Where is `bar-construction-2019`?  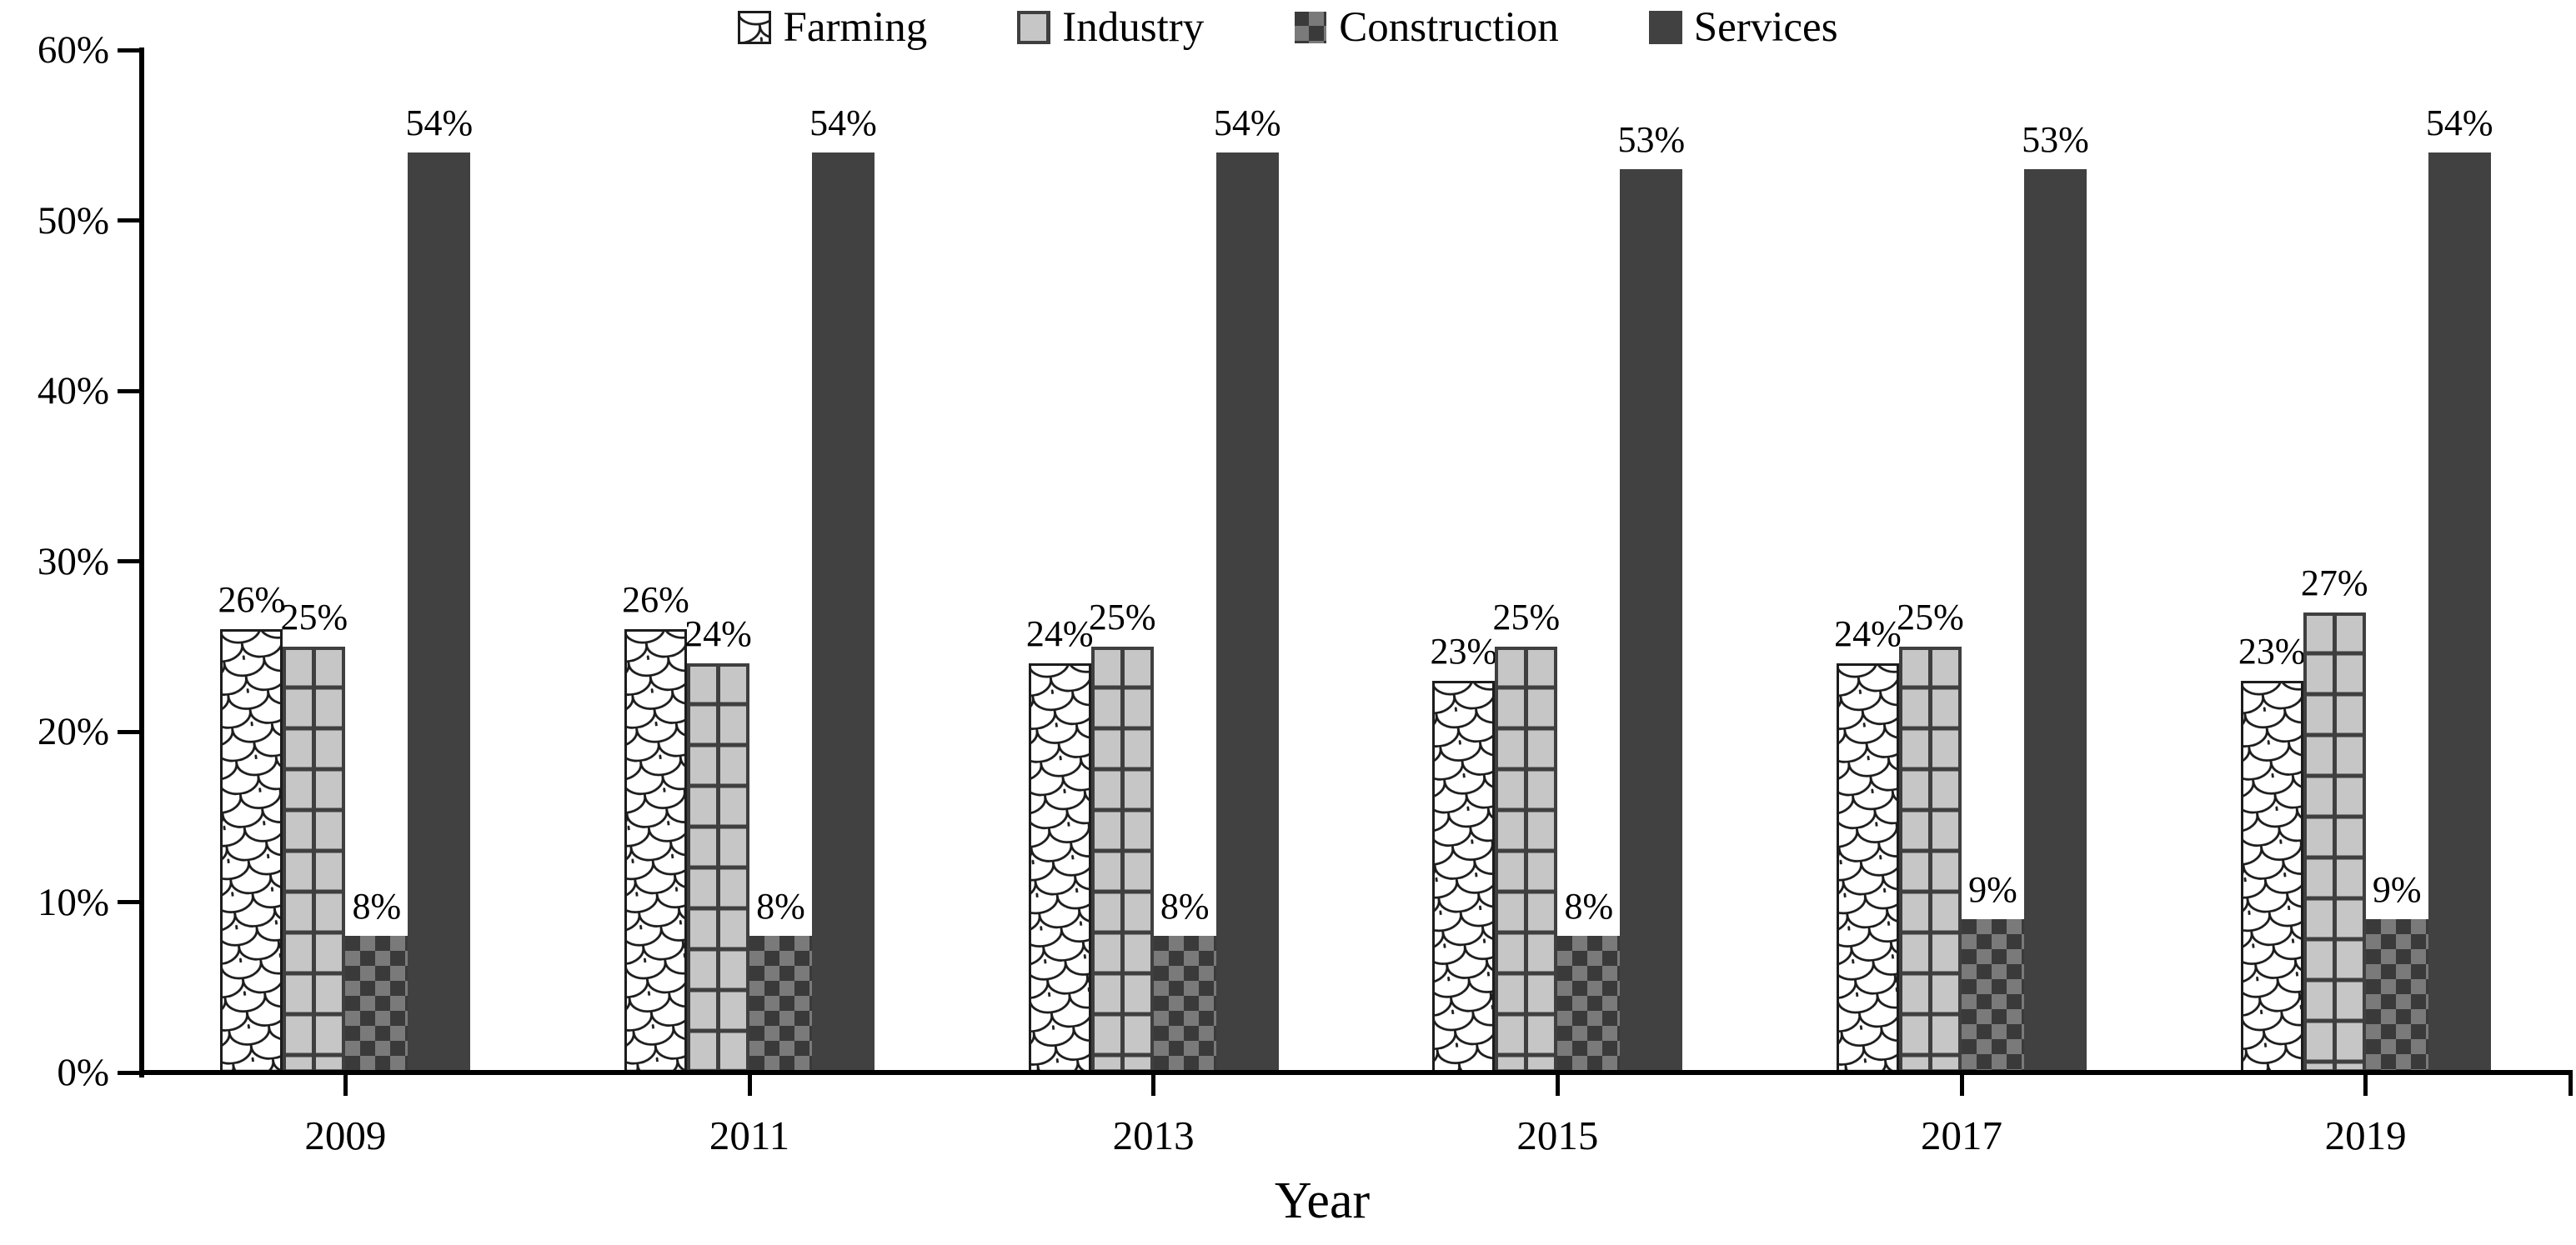
bar-construction-2019 is located at coordinates (2396, 995).